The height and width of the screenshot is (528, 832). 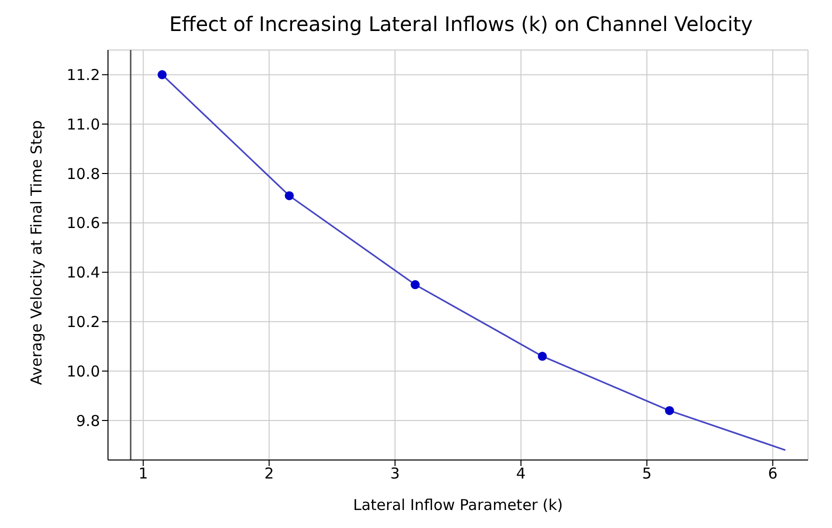 What do you see at coordinates (83, 75) in the screenshot?
I see `y-tick-label: 11.2` at bounding box center [83, 75].